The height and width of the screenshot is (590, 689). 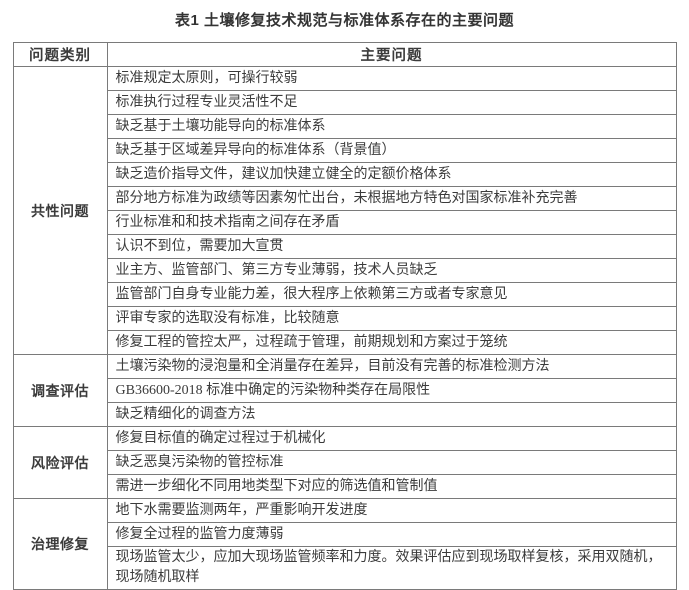 I want to click on table-row: 标准执行过程专业灵活性不足, so click(x=345, y=102).